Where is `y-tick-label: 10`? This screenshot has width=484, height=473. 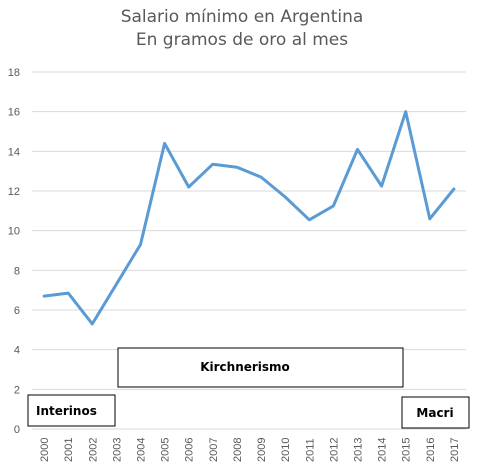 y-tick-label: 10 is located at coordinates (14, 232).